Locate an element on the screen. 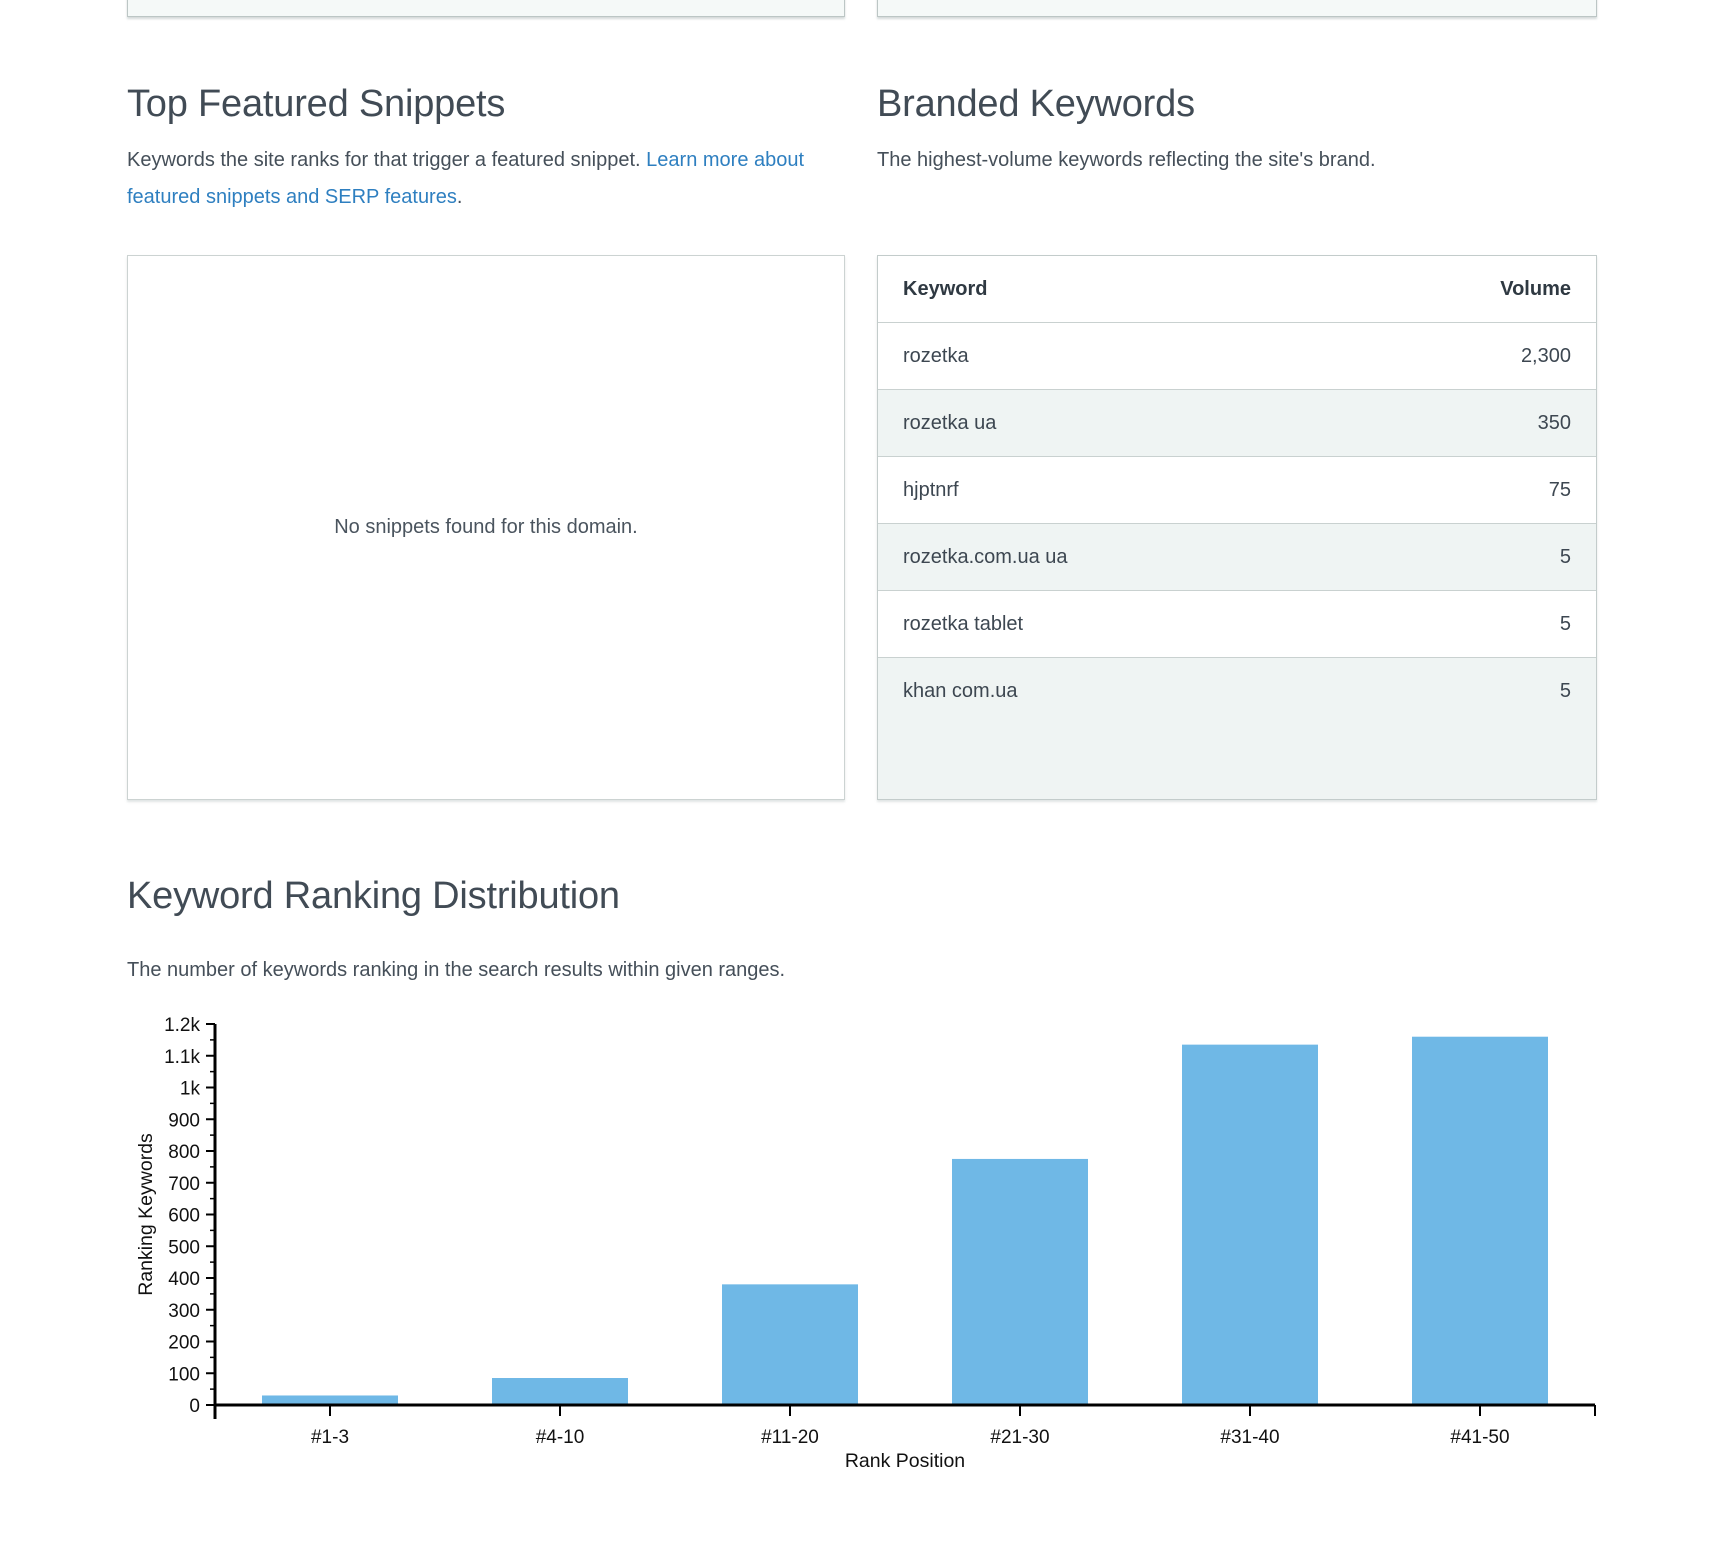 The height and width of the screenshot is (1558, 1732). bar-#31-40 is located at coordinates (1250, 1224).